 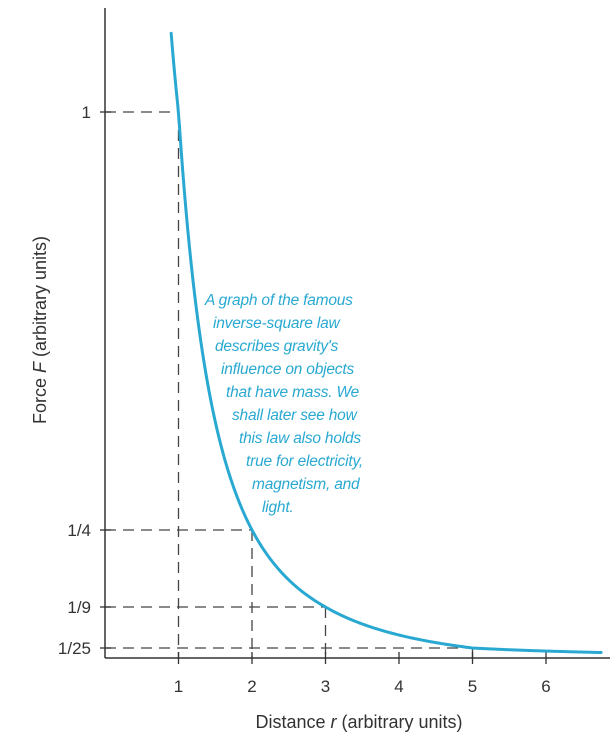 I want to click on x-tick-label: 4, so click(x=398, y=686).